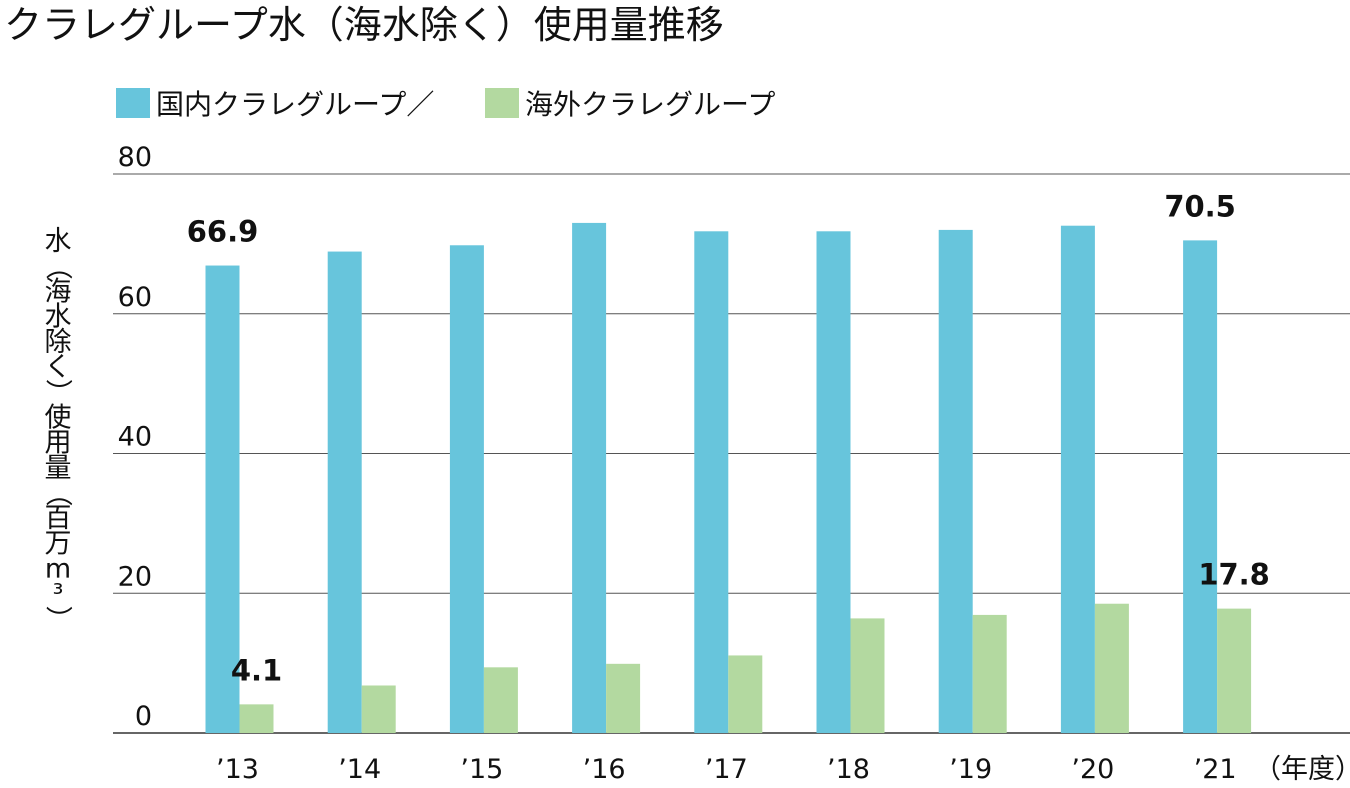 The image size is (1350, 788). Describe the element at coordinates (58, 518) in the screenshot. I see `y-axis-label-char: 百` at that location.